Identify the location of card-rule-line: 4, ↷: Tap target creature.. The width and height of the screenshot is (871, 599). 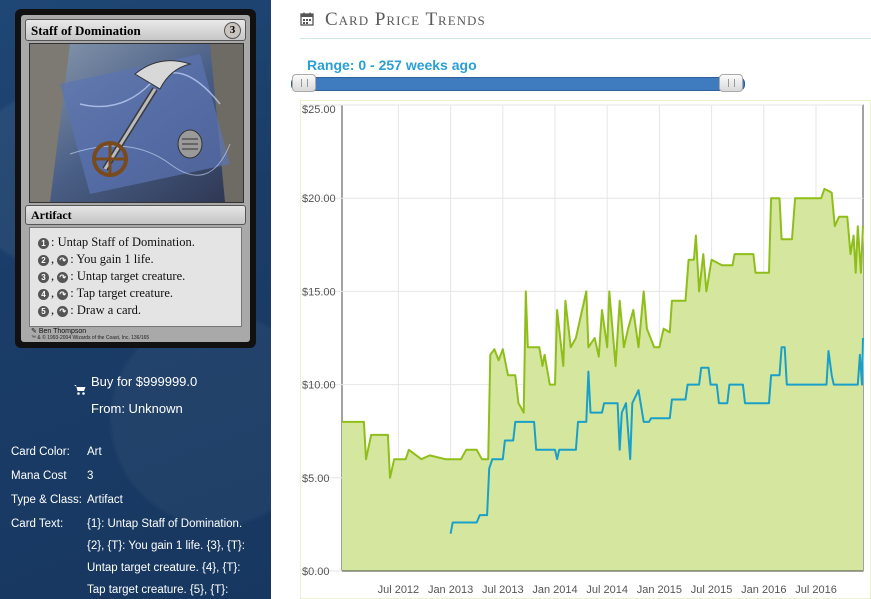
(135, 293).